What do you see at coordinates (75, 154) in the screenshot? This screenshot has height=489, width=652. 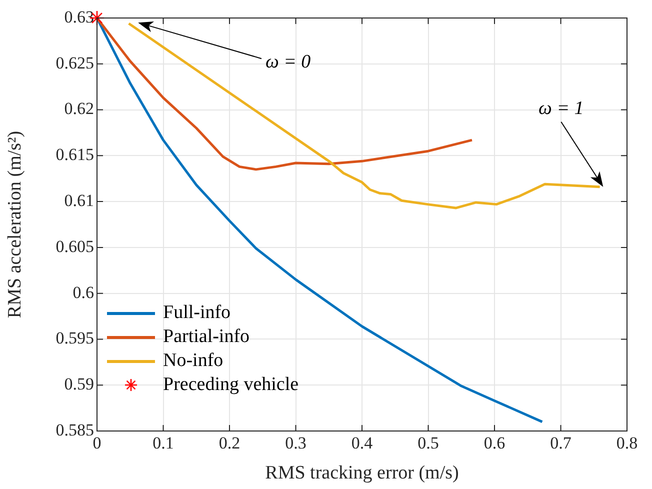 I see `y-tick-label: 0.615` at bounding box center [75, 154].